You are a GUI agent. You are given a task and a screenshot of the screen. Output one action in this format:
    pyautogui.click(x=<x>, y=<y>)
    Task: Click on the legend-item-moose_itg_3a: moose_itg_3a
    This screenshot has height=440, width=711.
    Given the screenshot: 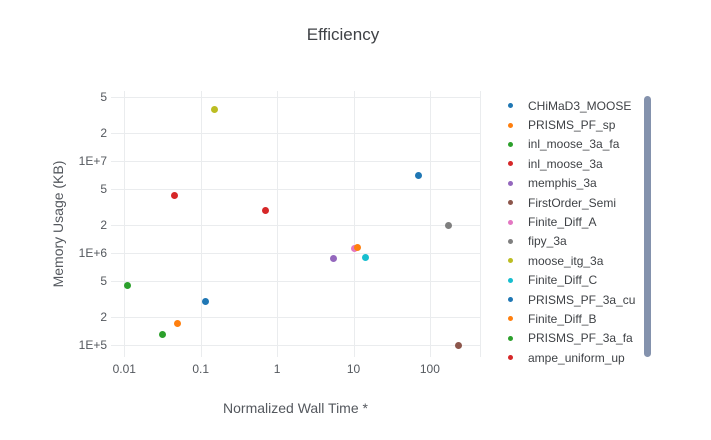 What is the action you would take?
    pyautogui.click(x=567, y=260)
    